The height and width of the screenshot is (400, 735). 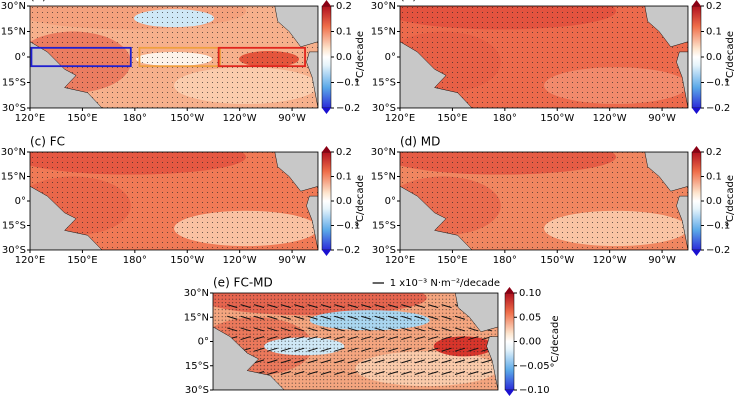 What do you see at coordinates (344, 177) in the screenshot?
I see `colorbar-tick-label: 0.1` at bounding box center [344, 177].